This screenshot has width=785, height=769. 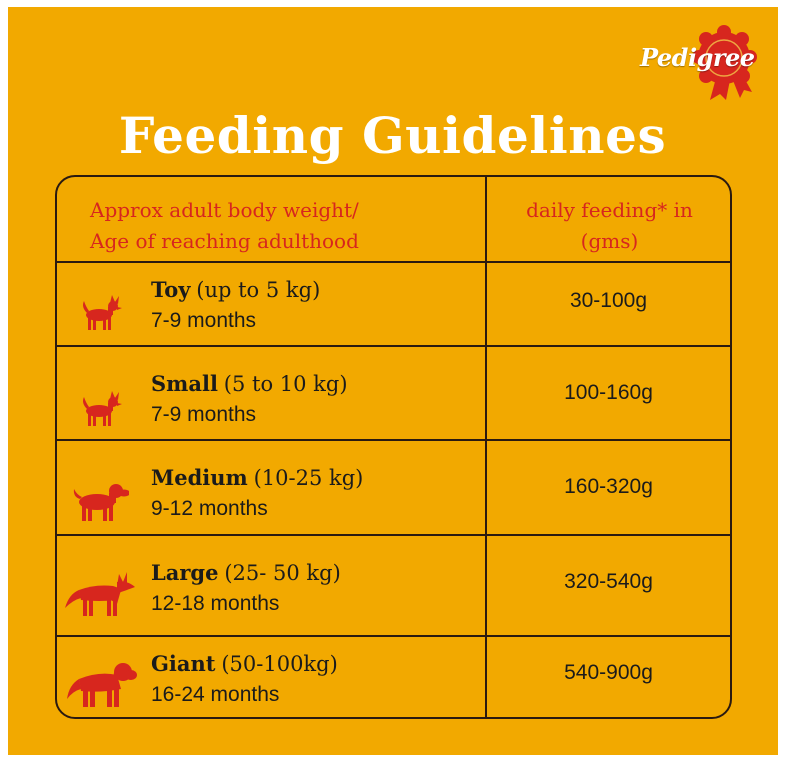 What do you see at coordinates (608, 300) in the screenshot?
I see `daily-feeding-value: 30-100g` at bounding box center [608, 300].